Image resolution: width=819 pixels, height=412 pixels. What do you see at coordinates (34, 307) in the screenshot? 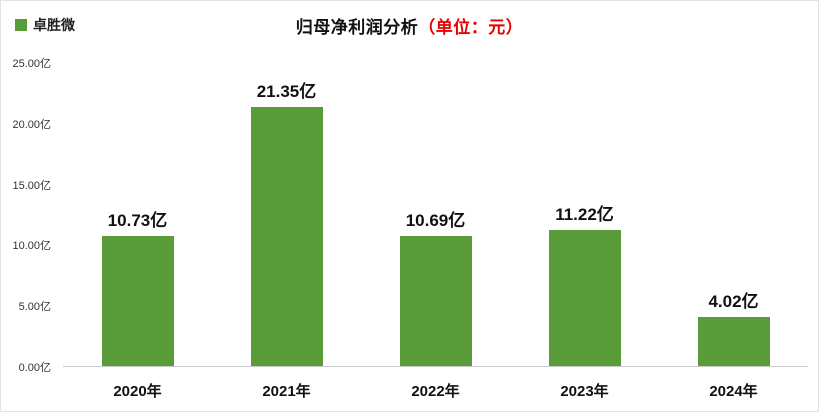
I see `y-tick-label: 5.00亿` at bounding box center [34, 307].